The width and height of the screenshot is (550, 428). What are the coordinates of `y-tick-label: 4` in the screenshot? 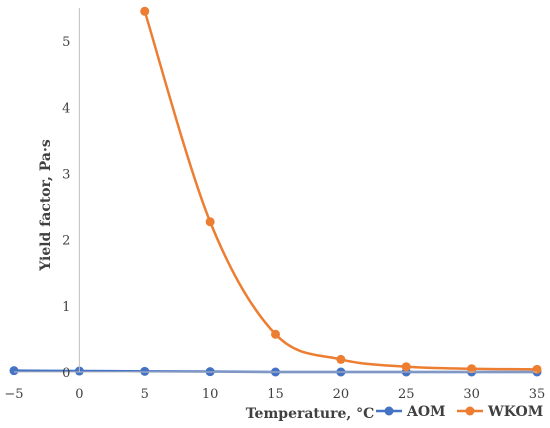 It's located at (66, 108).